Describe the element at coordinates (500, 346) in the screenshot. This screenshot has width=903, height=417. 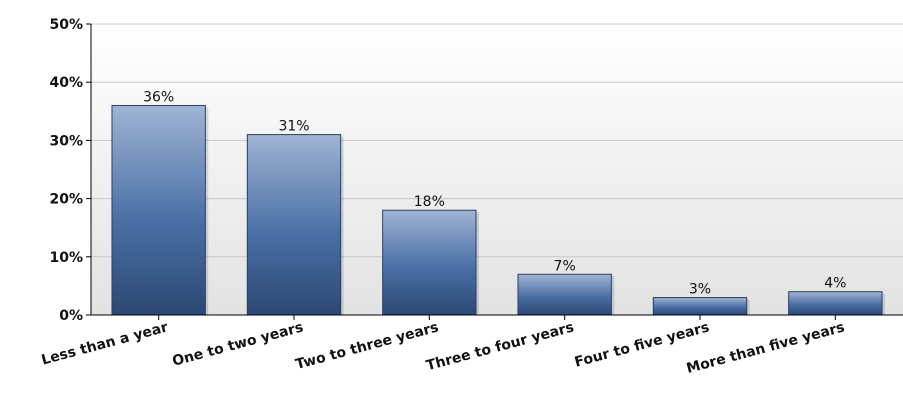
I see `x-tick-label: Three to four years` at that location.